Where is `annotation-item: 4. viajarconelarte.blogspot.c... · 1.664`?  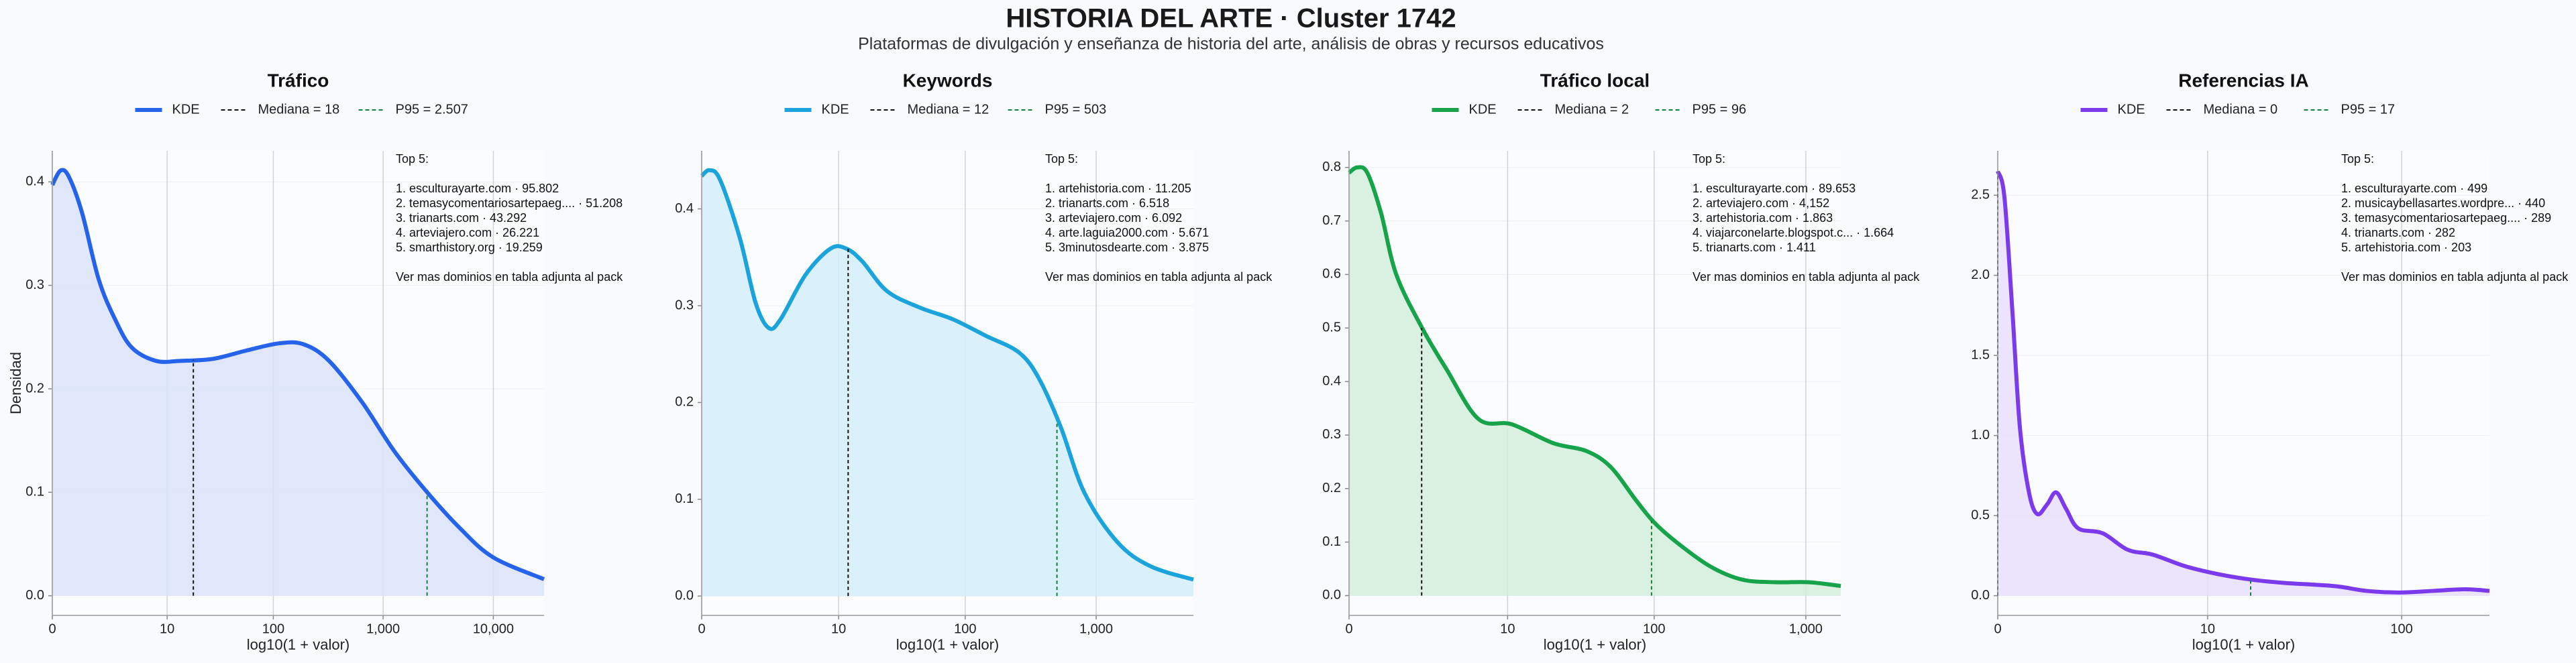 annotation-item: 4. viajarconelarte.blogspot.c... · 1.664 is located at coordinates (1793, 232).